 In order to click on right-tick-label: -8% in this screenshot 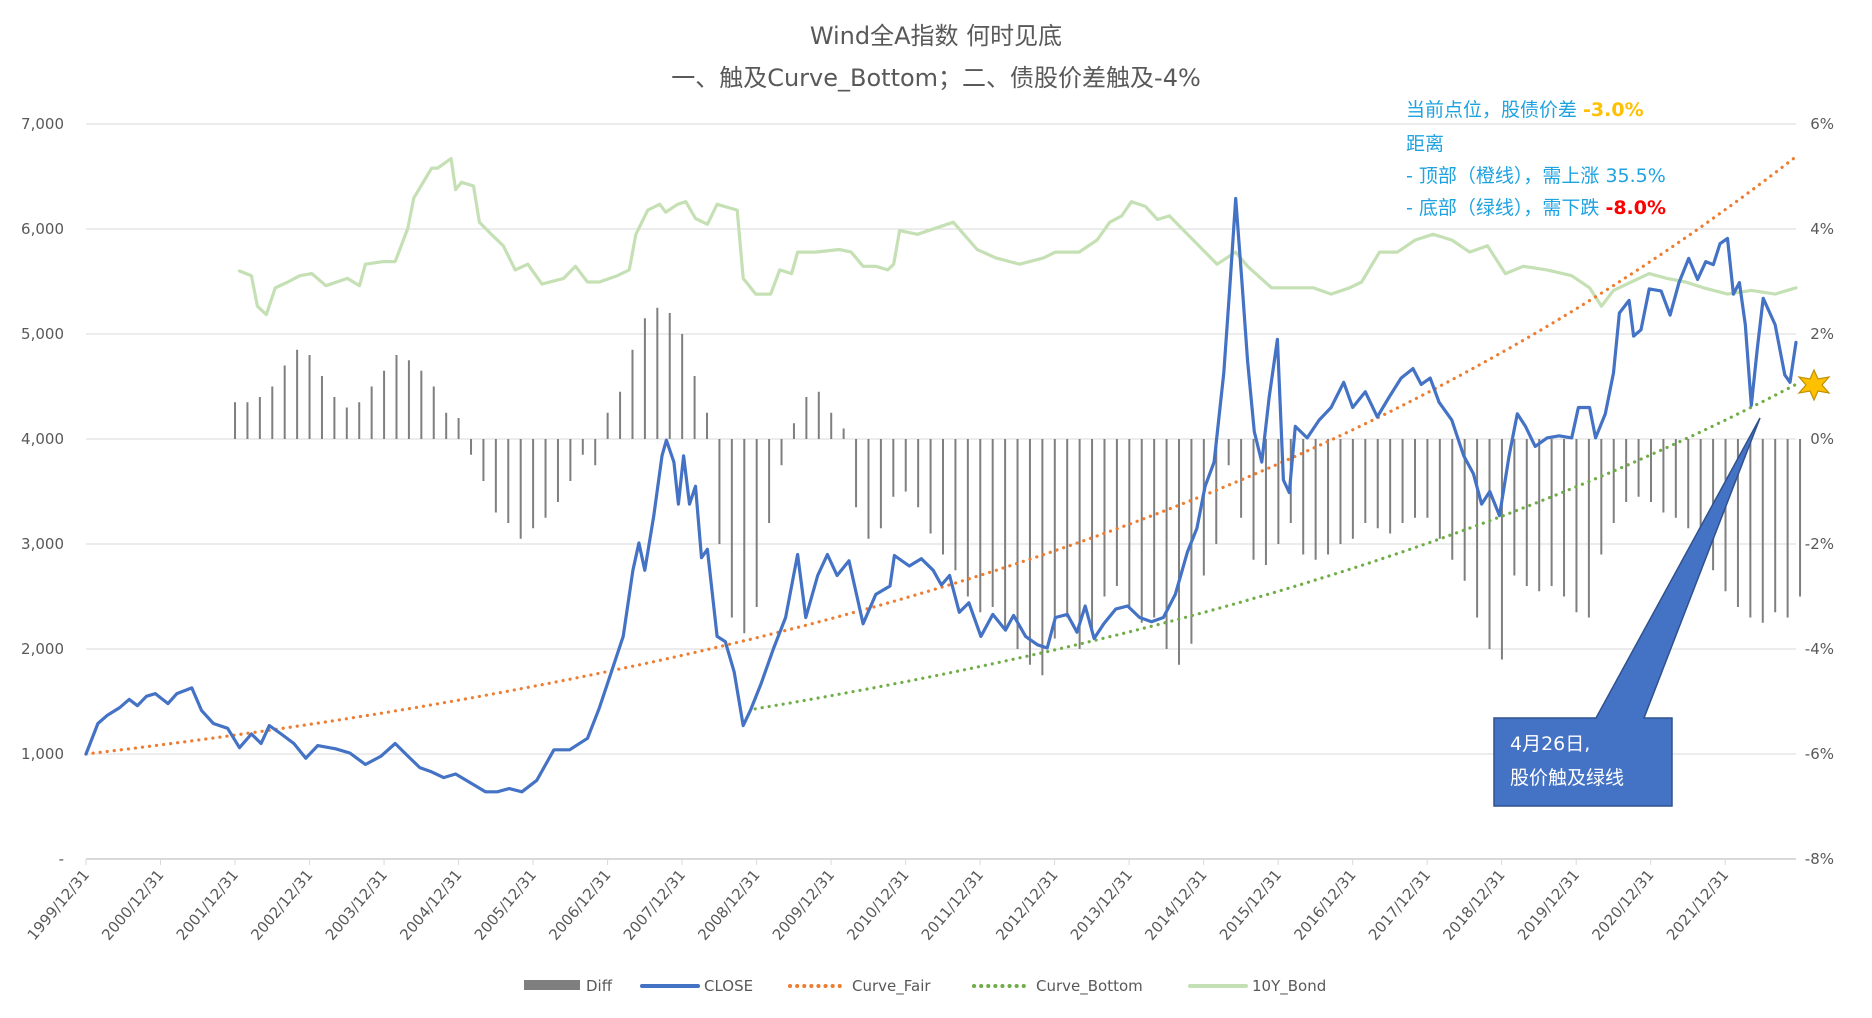, I will do `click(1819, 859)`.